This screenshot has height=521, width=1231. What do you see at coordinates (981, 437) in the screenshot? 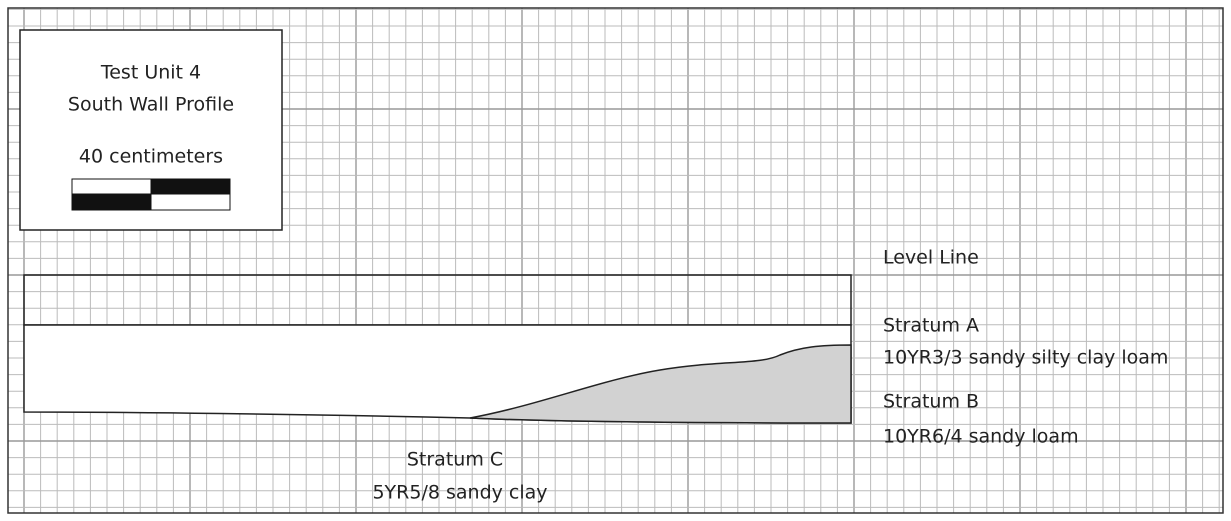
I see `stratum-b-soil: 10YR6/4 sandy loam` at bounding box center [981, 437].